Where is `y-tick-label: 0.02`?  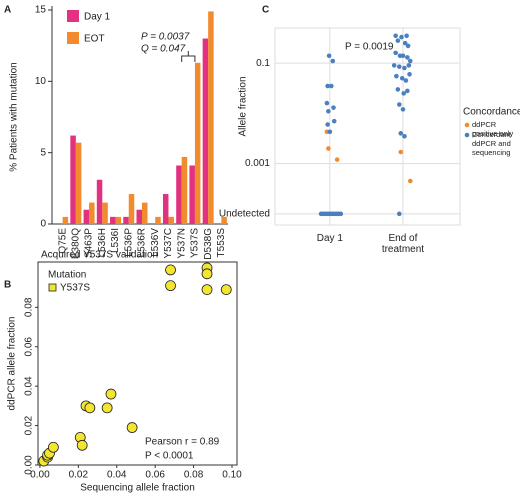 y-tick-label: 0.02 is located at coordinates (29, 425).